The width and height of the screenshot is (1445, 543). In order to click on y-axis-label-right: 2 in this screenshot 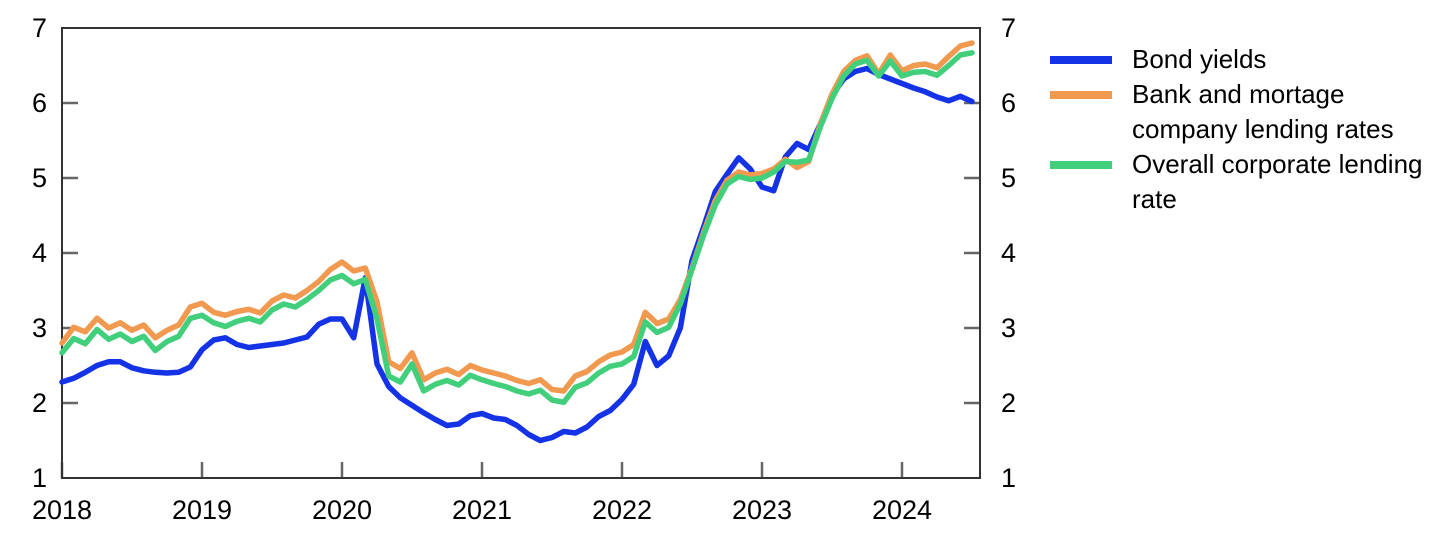, I will do `click(1008, 403)`.